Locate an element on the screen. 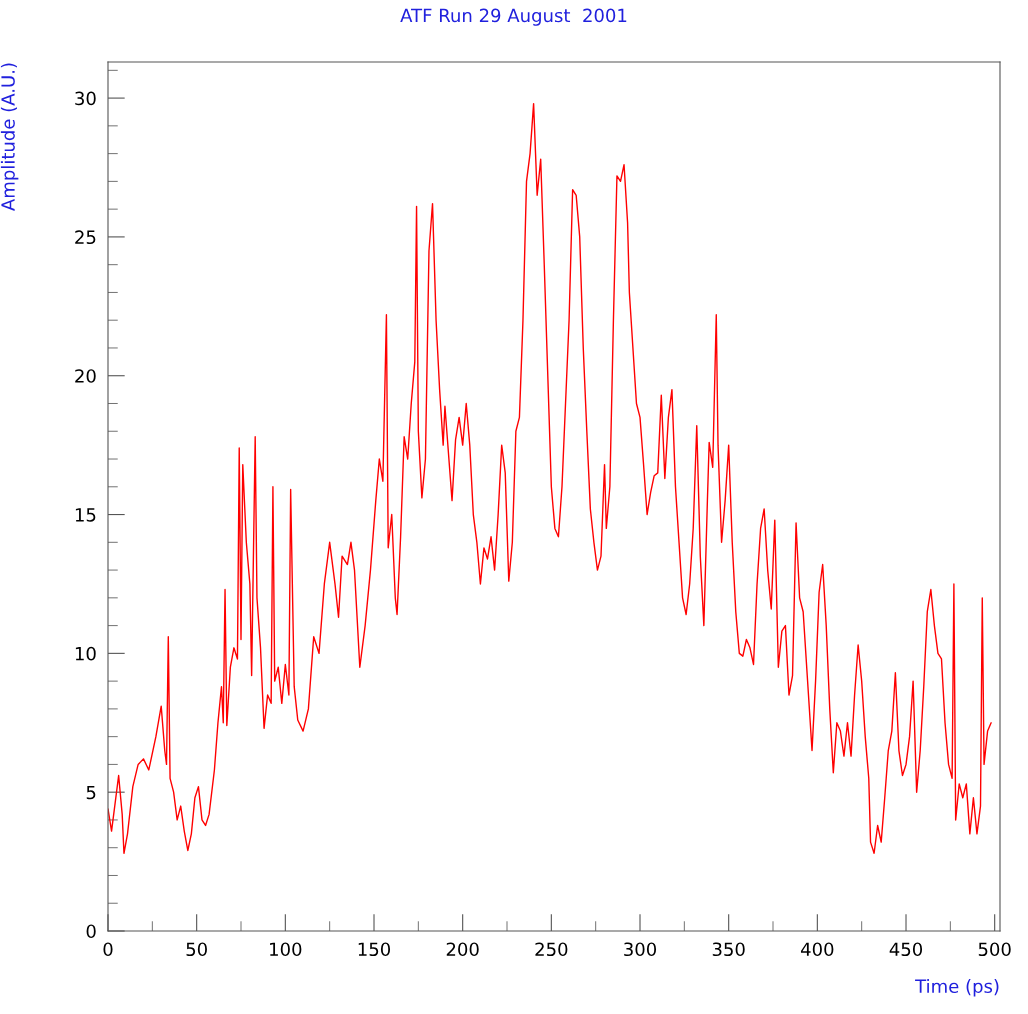  x-axis-title: Time (ps) is located at coordinates (957, 988).